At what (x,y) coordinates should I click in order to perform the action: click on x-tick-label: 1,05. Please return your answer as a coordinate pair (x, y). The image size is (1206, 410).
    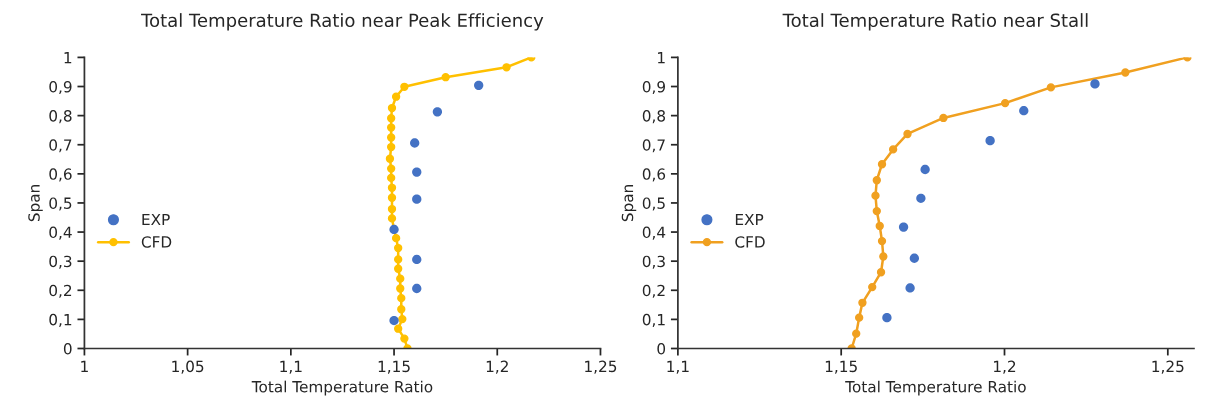
    Looking at the image, I should click on (188, 367).